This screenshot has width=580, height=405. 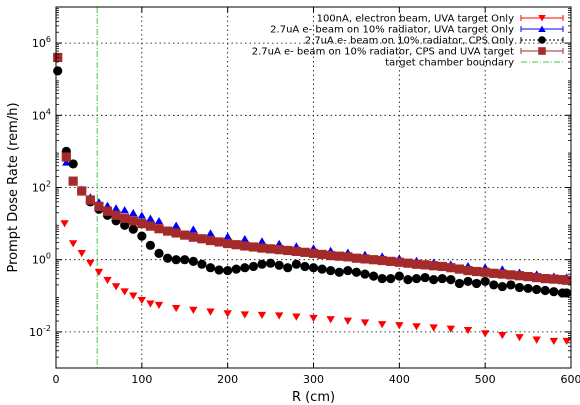 What do you see at coordinates (13, 187) in the screenshot?
I see `y-axis-label: Prompt Dose Rate (rem/h)` at bounding box center [13, 187].